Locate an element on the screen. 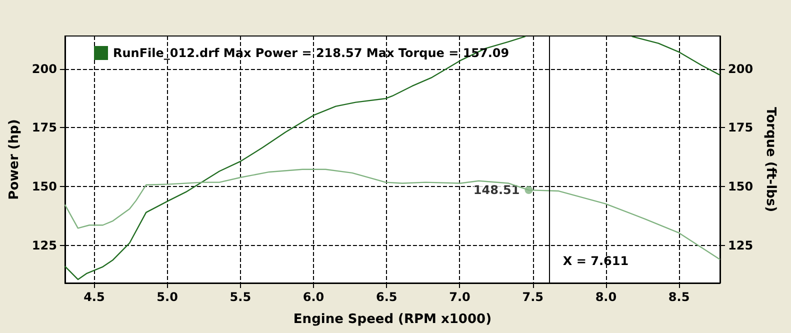 This screenshot has height=333, width=791. y2-tick-label: 125 is located at coordinates (741, 245).